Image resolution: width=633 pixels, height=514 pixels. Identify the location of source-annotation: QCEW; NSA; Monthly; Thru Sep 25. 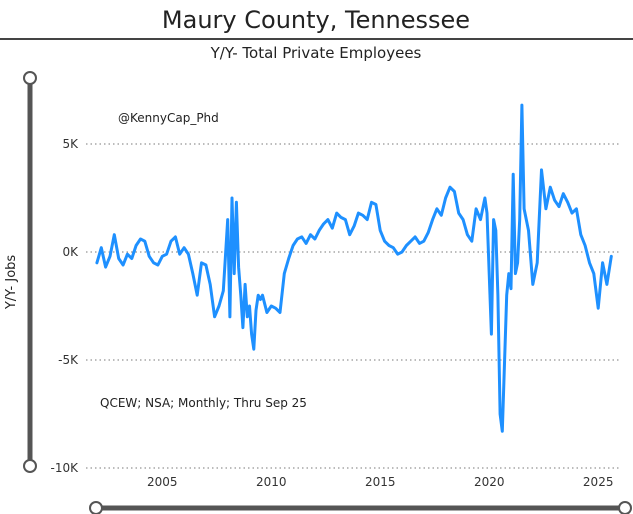
(203, 403).